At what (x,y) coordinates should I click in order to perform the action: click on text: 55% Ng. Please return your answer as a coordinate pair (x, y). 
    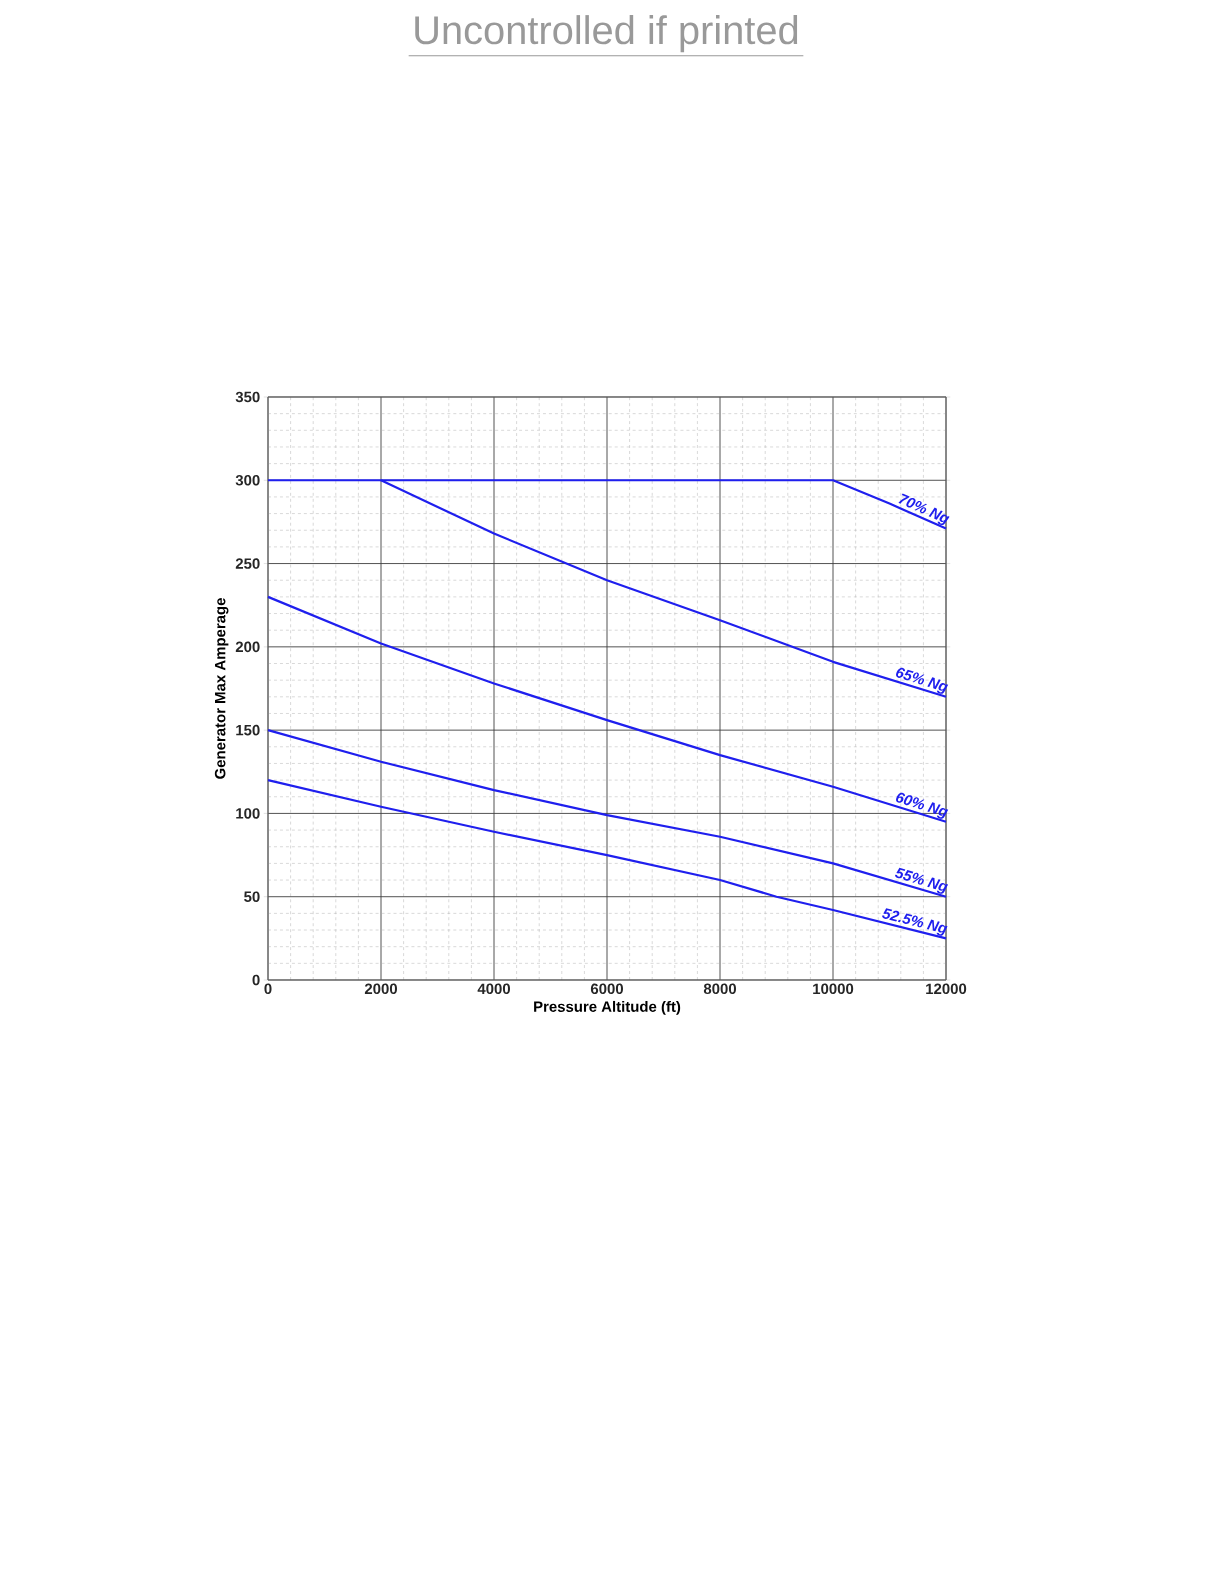
    Looking at the image, I should click on (922, 880).